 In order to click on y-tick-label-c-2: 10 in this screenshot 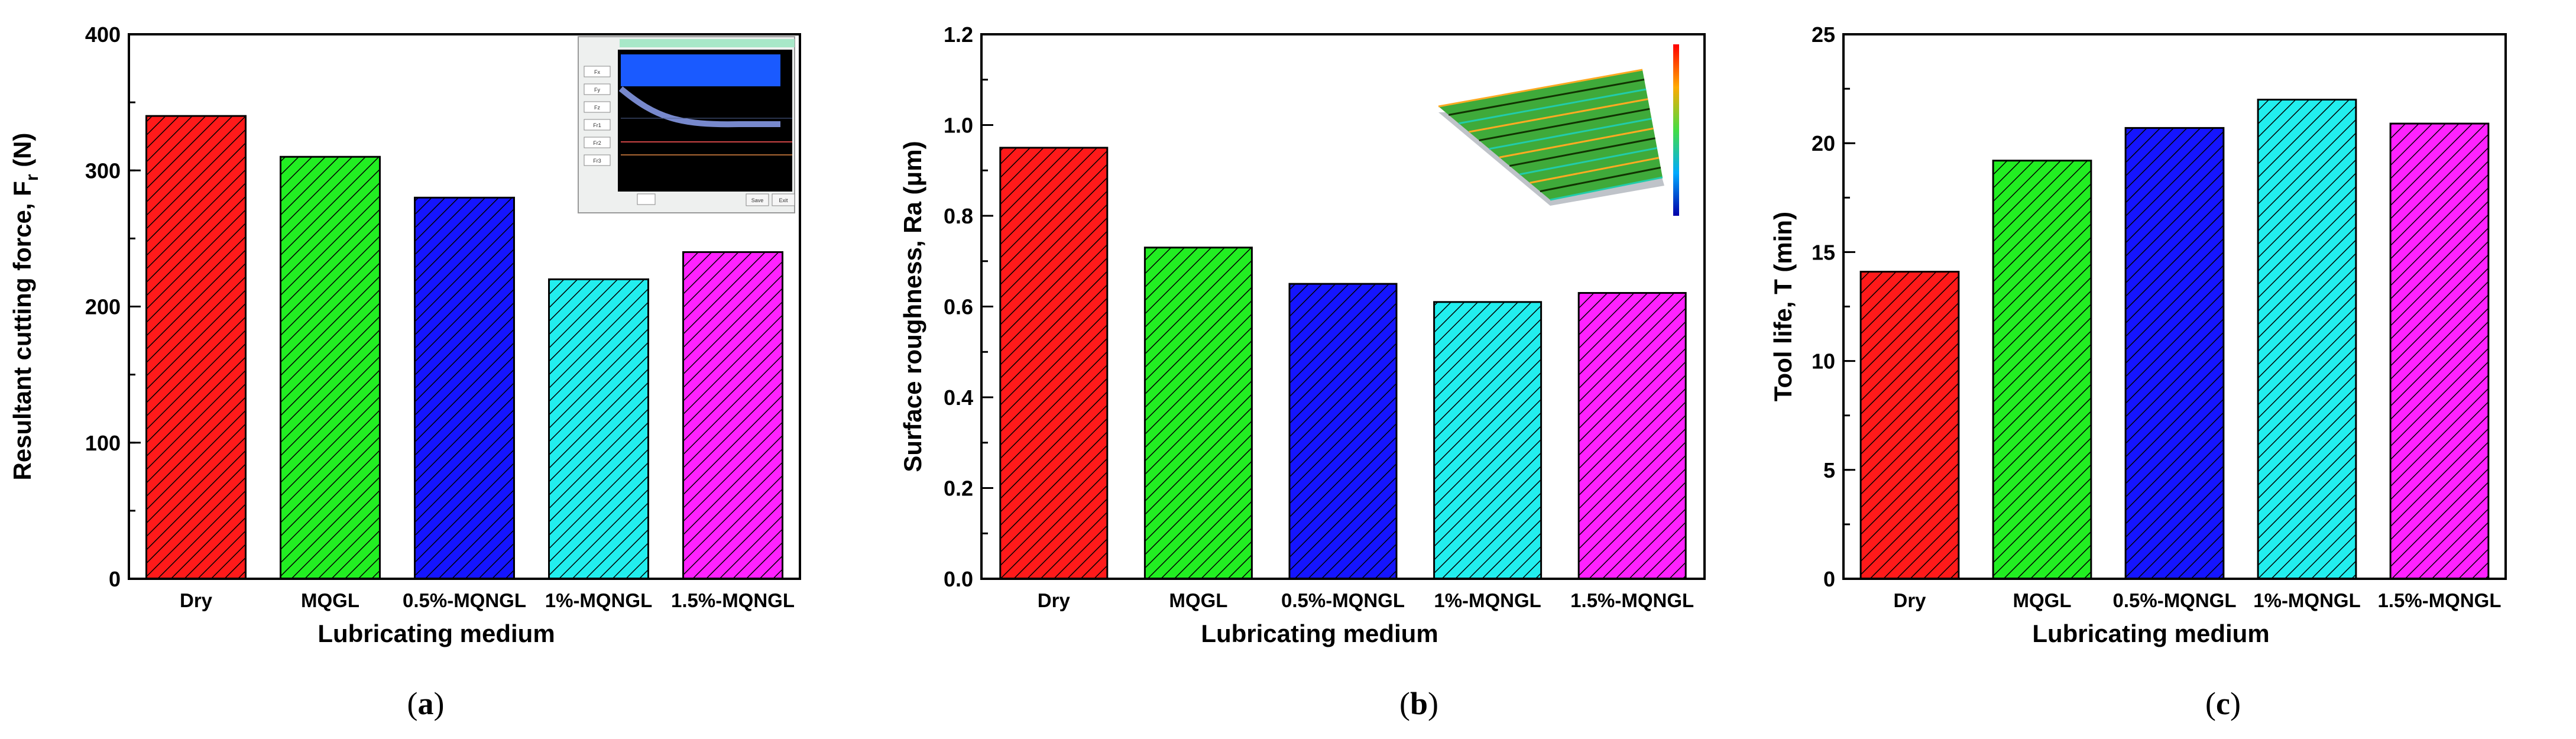, I will do `click(1823, 361)`.